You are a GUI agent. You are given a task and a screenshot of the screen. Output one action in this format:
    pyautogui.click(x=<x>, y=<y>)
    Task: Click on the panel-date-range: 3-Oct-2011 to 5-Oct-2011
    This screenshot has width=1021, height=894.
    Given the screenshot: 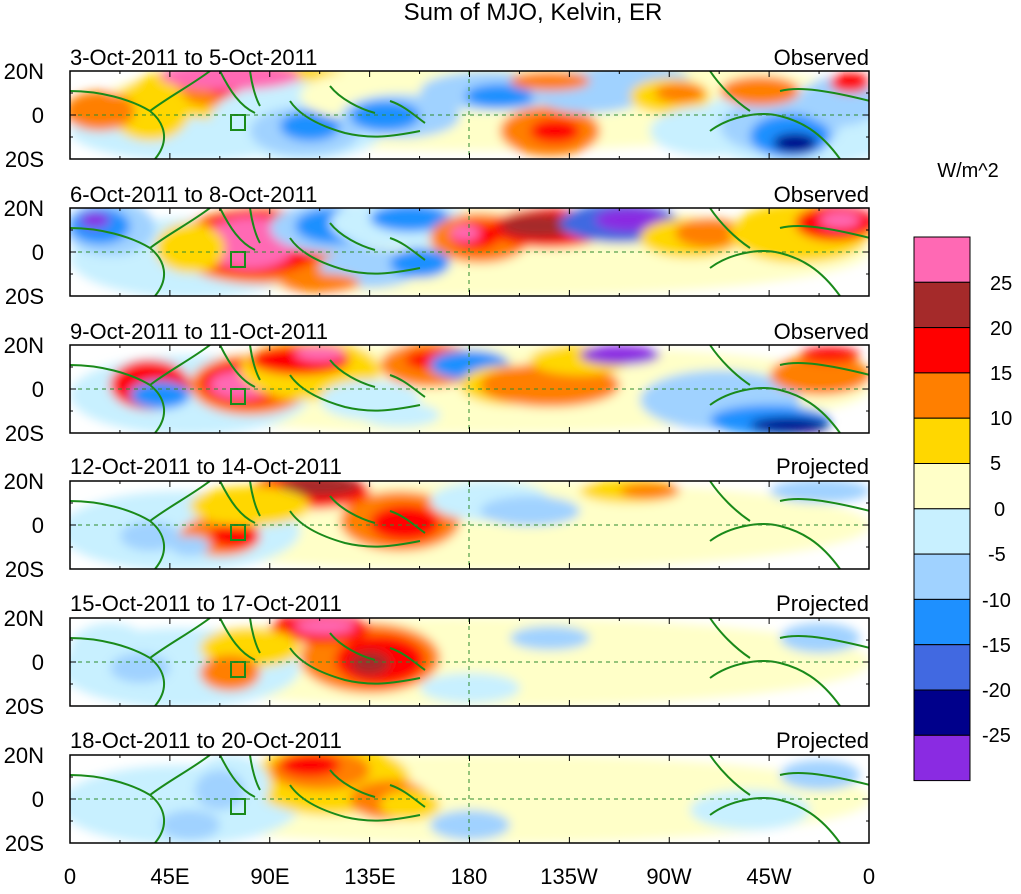 What is the action you would take?
    pyautogui.click(x=193, y=57)
    